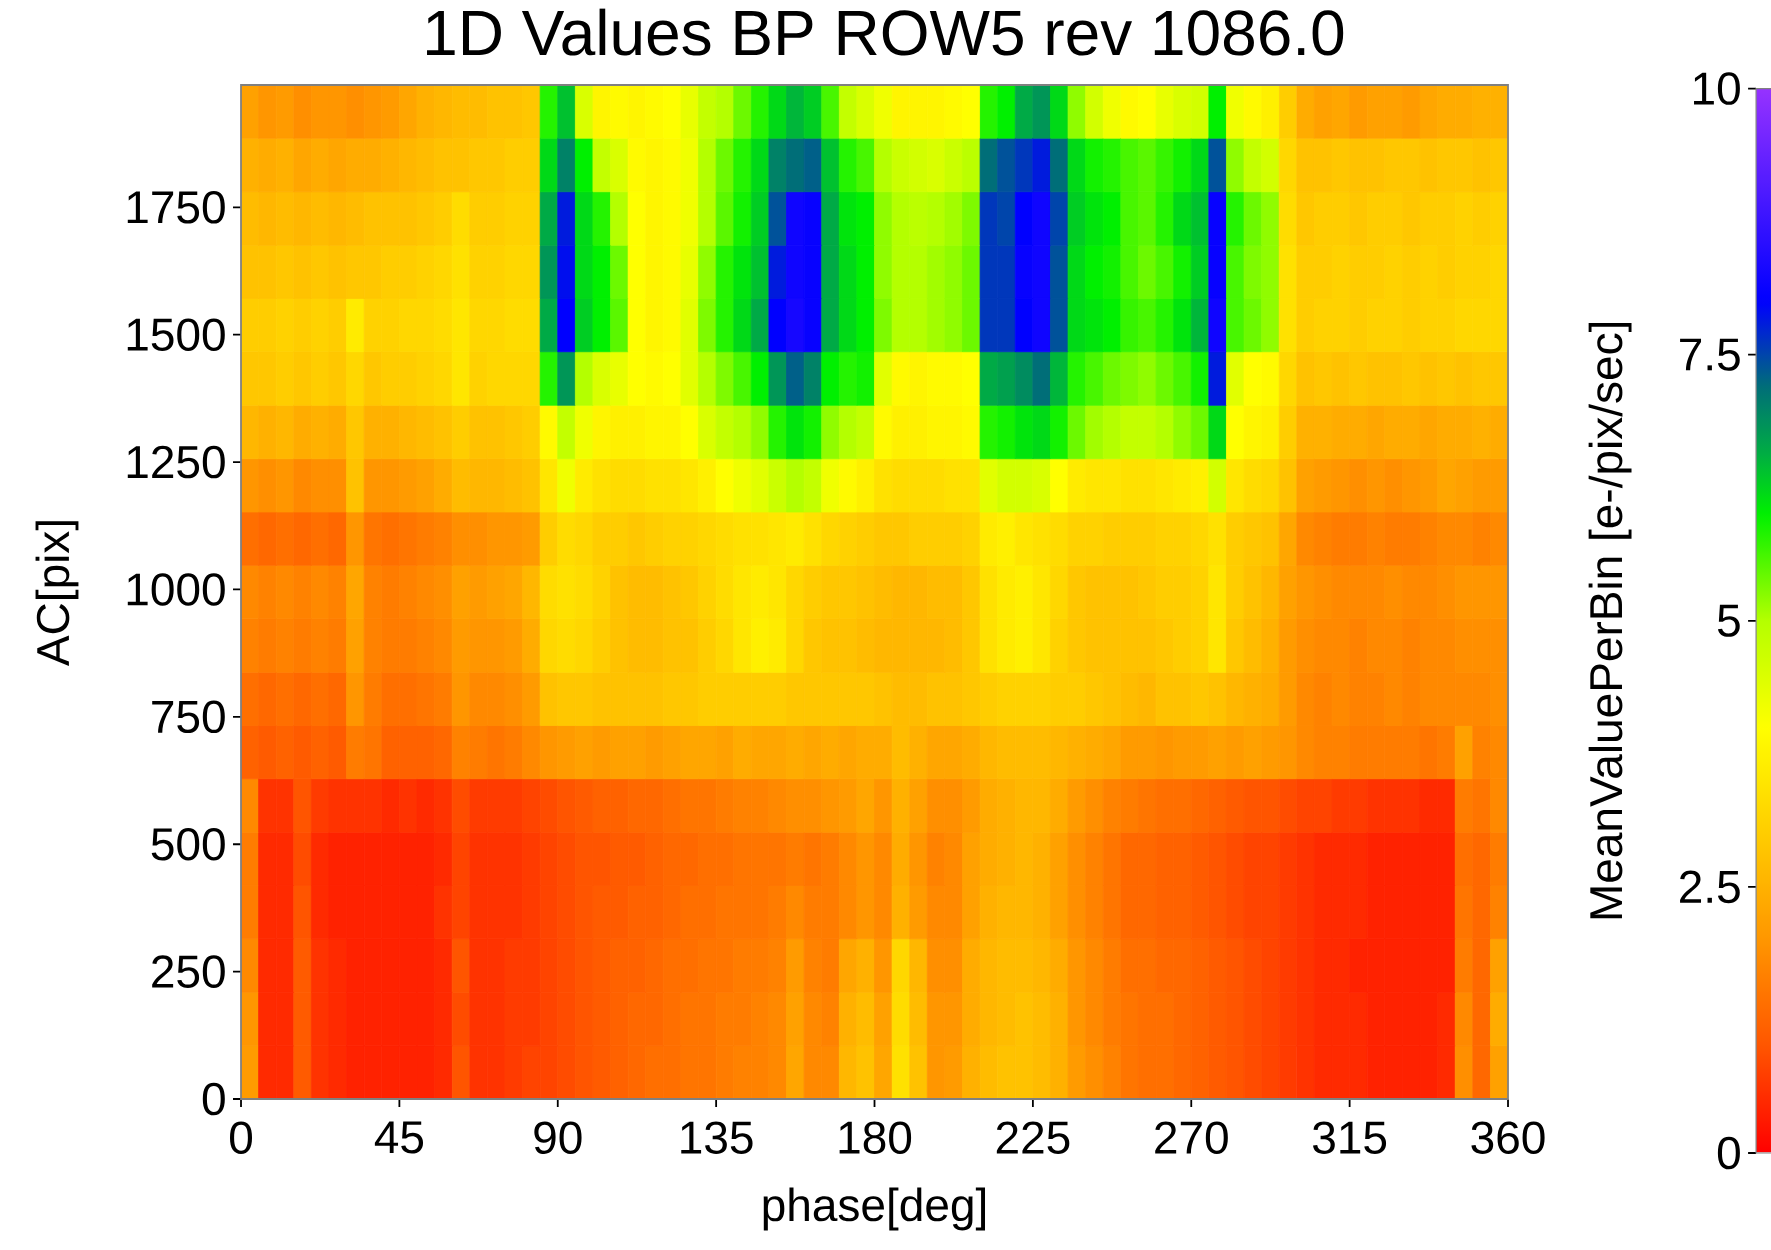  What do you see at coordinates (176, 207) in the screenshot?
I see `y-tick-label: 1750` at bounding box center [176, 207].